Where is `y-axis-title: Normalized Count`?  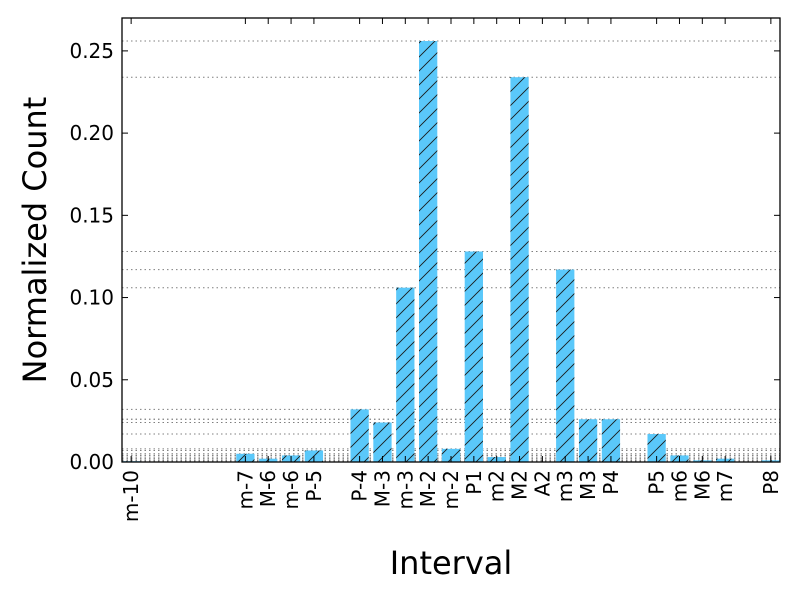 y-axis-title: Normalized Count is located at coordinates (35, 240).